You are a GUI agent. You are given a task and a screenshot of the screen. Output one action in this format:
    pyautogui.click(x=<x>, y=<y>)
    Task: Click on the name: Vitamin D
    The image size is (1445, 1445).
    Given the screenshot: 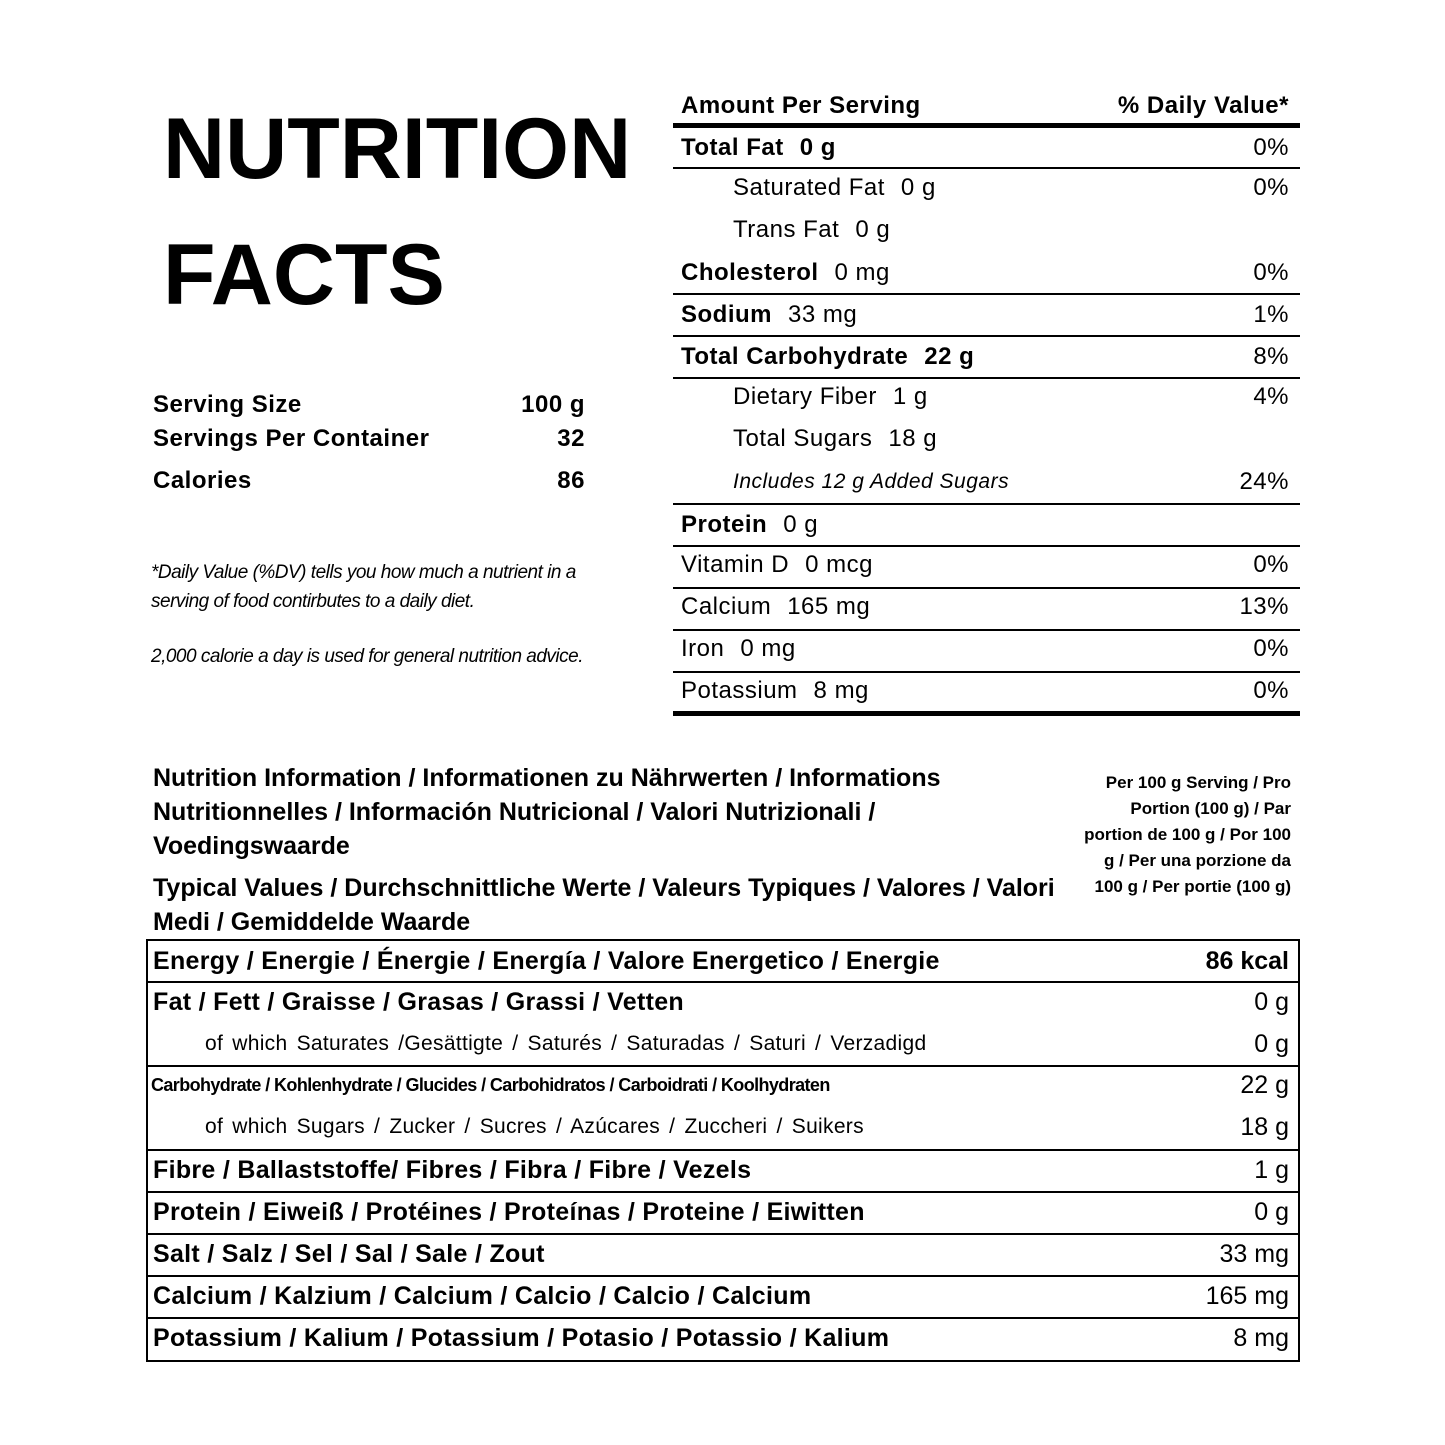 What is the action you would take?
    pyautogui.click(x=735, y=564)
    